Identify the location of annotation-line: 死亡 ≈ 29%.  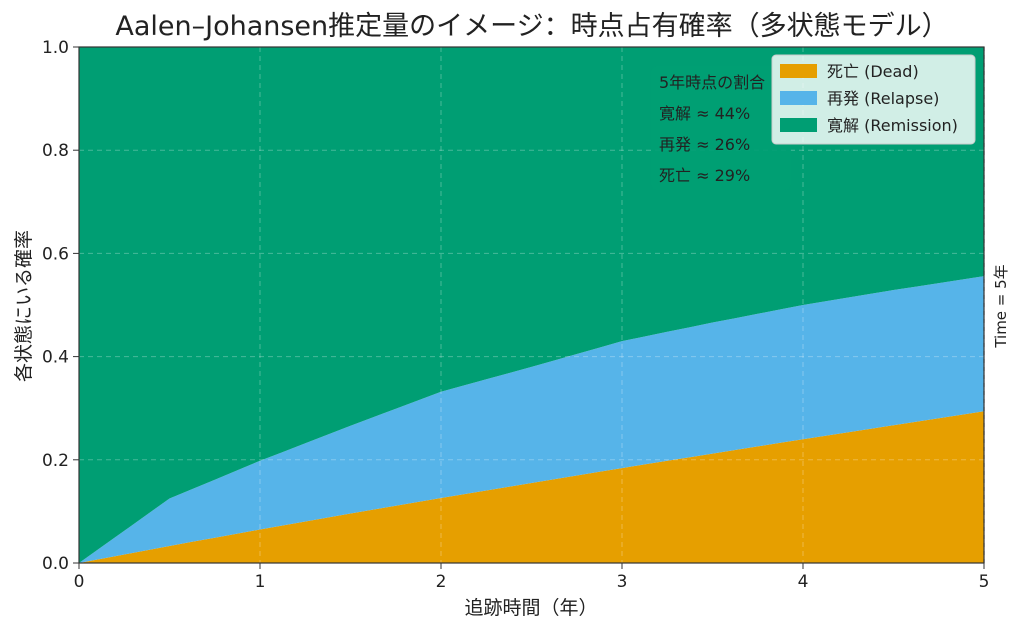
(704, 175).